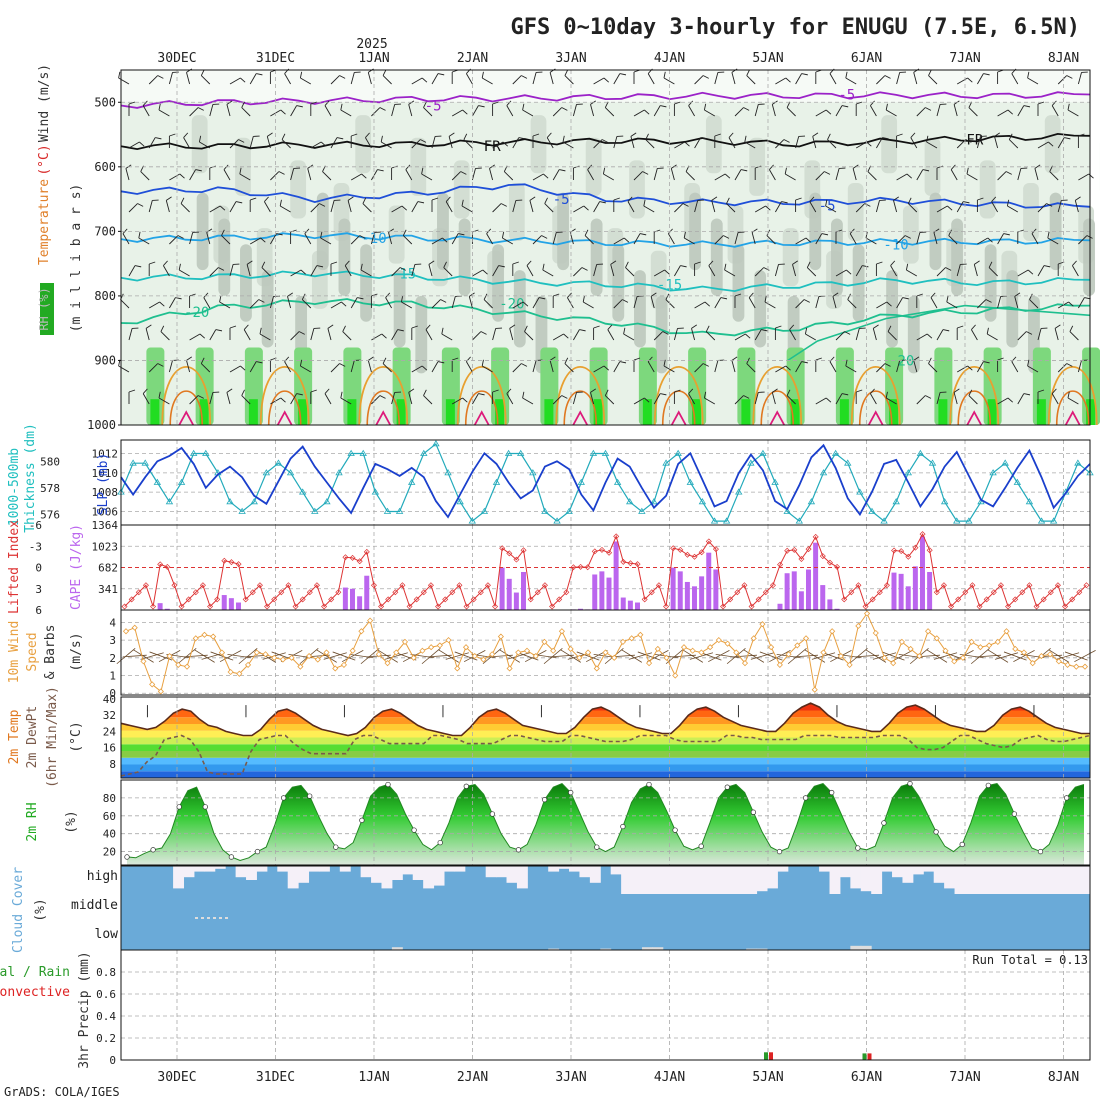 The width and height of the screenshot is (1100, 1100). Describe the element at coordinates (658, 948) in the screenshot. I see `cloud-low-bar` at that location.